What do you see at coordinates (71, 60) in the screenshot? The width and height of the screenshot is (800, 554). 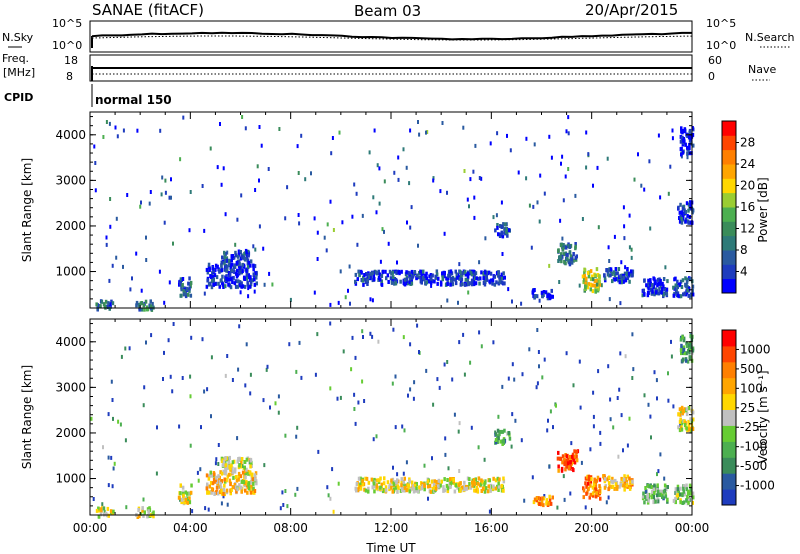 I see `freq-tick-high: 18` at bounding box center [71, 60].